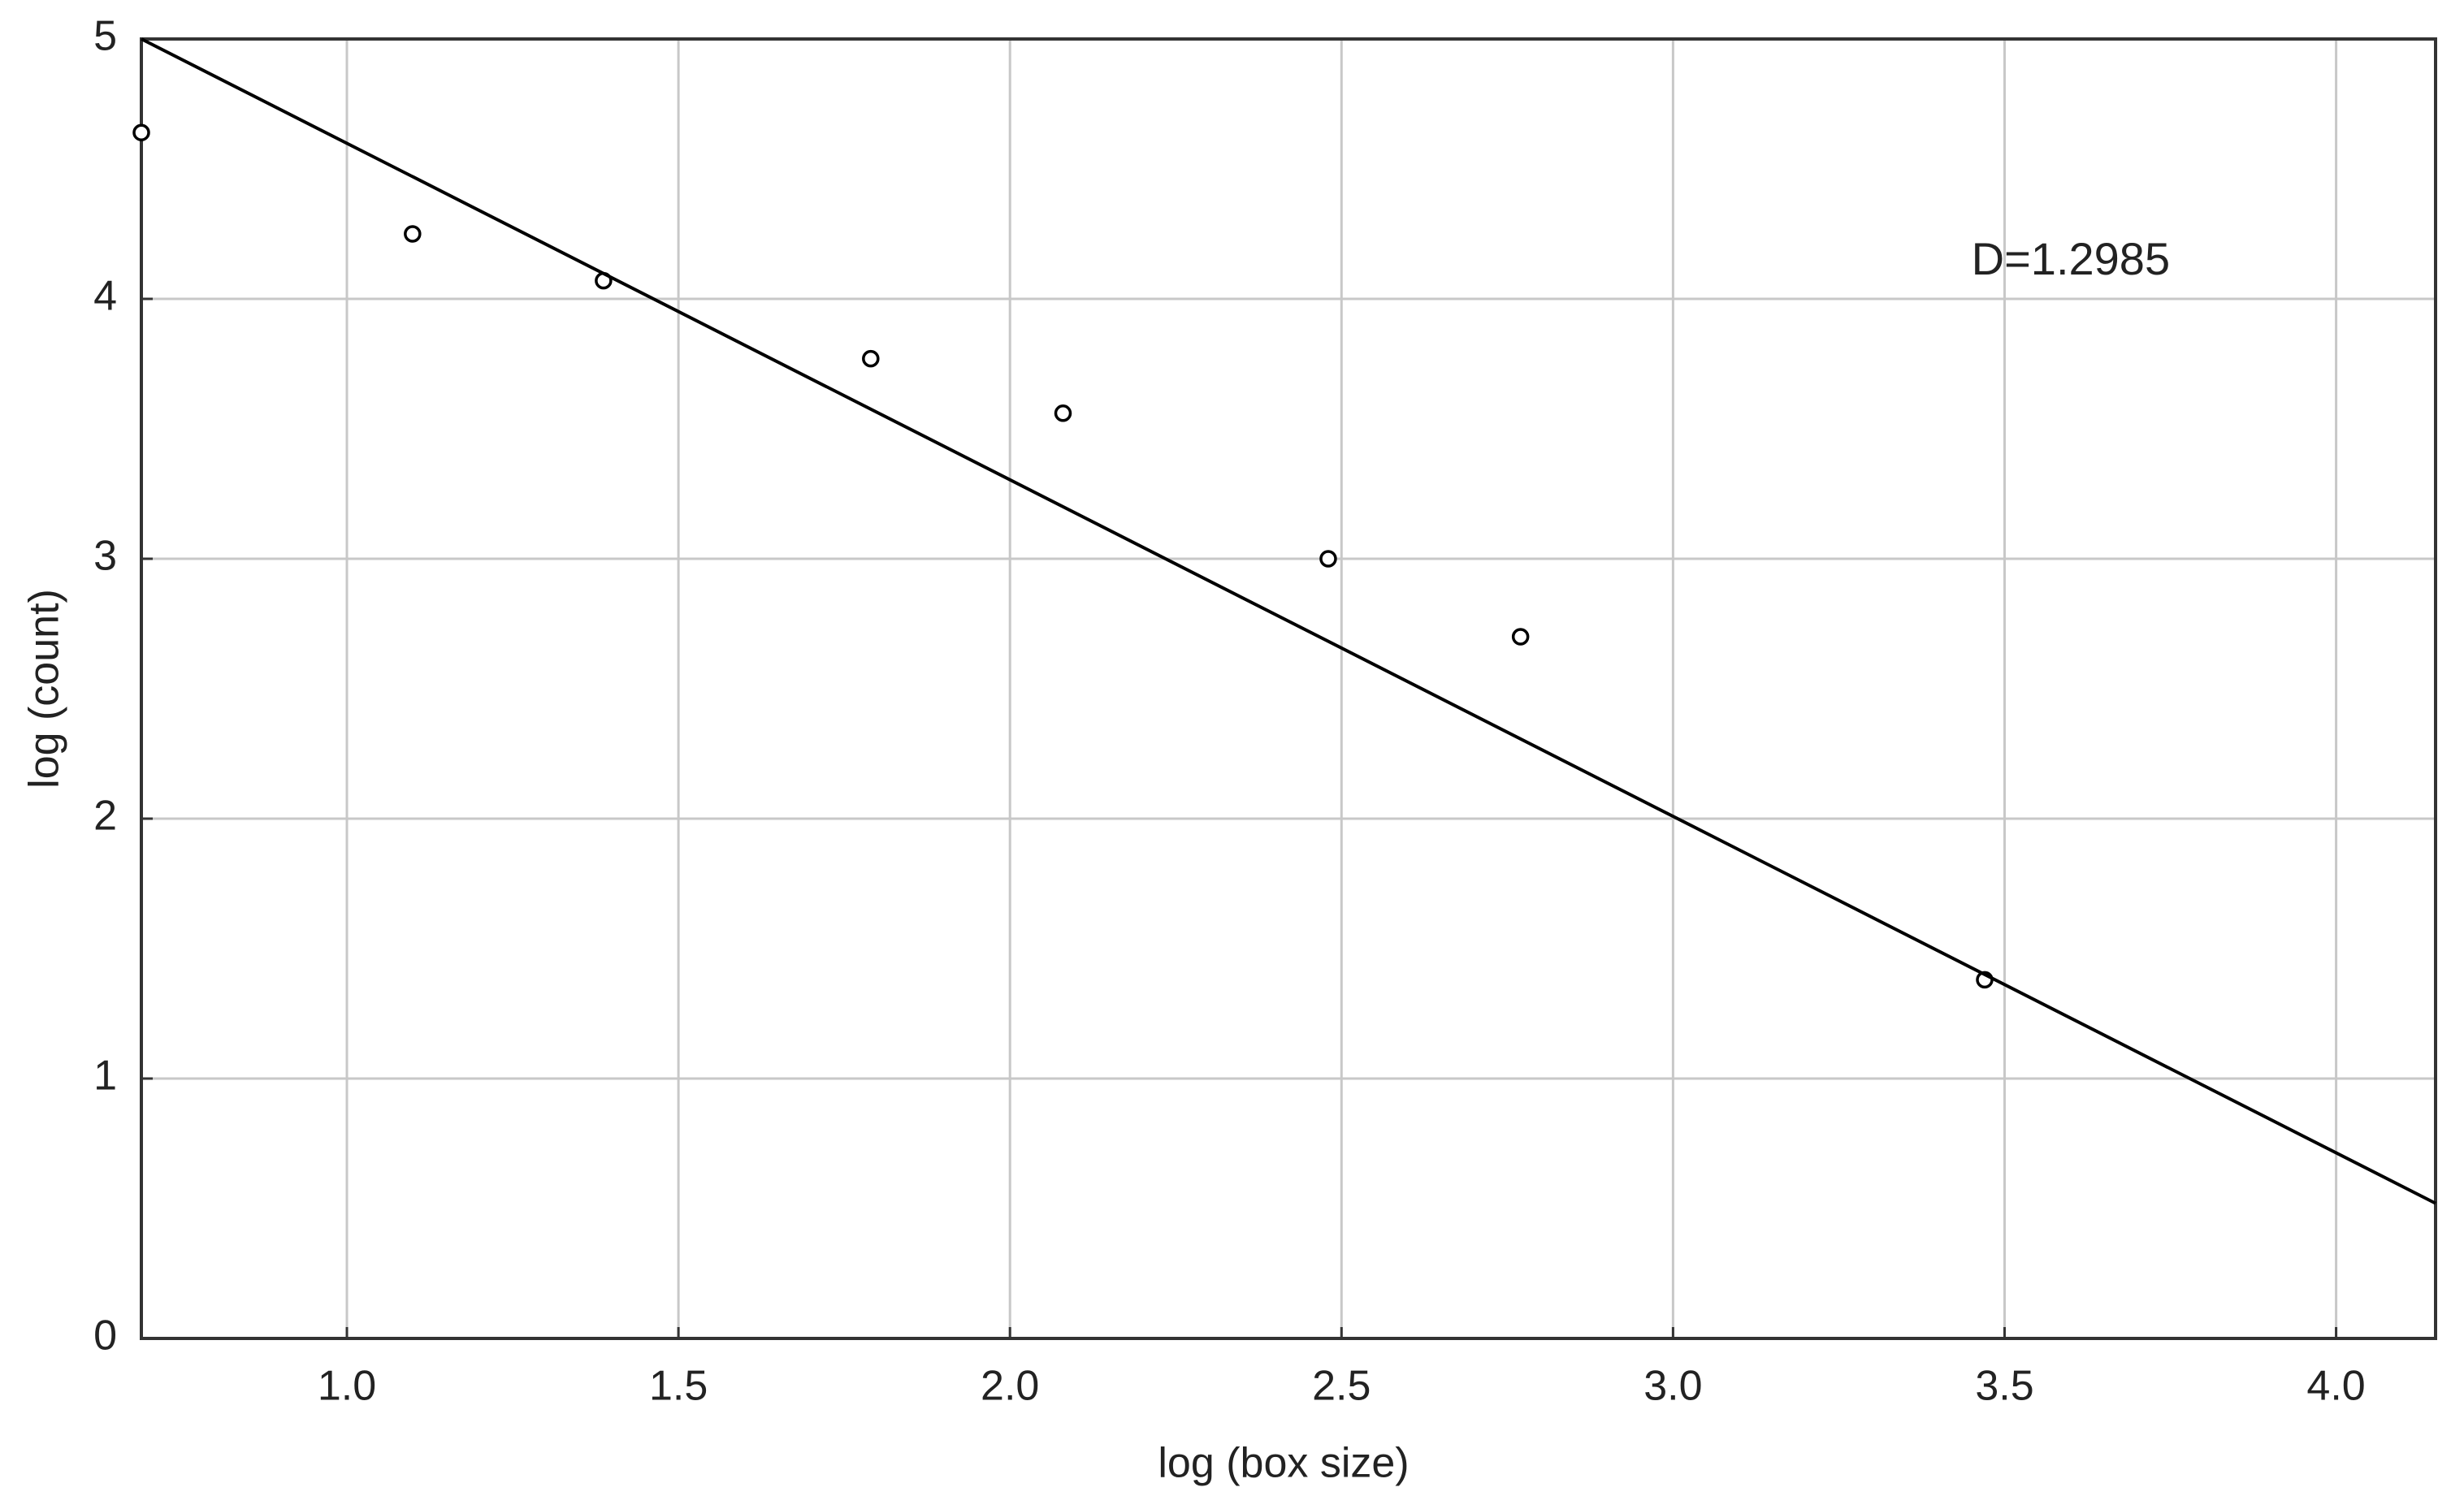 This screenshot has height=1509, width=2464. What do you see at coordinates (105, 1076) in the screenshot?
I see `y-tick-label: 1` at bounding box center [105, 1076].